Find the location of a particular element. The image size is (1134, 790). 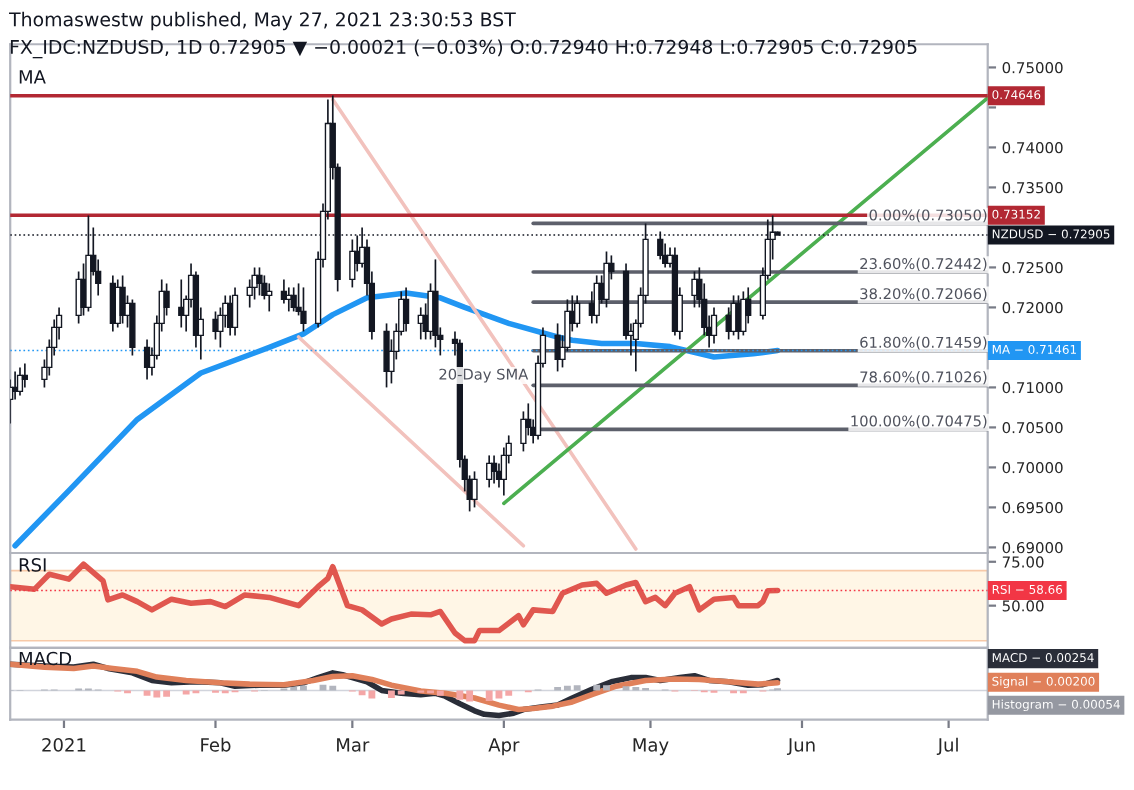

chart-subtitle: FX_IDC:NZDUSD, 1D 0.72905 ▼ −0.00021 (−0.03%) O:0.72940 H:0.72948 L:0.72905 C:0.72905 is located at coordinates (463, 49).